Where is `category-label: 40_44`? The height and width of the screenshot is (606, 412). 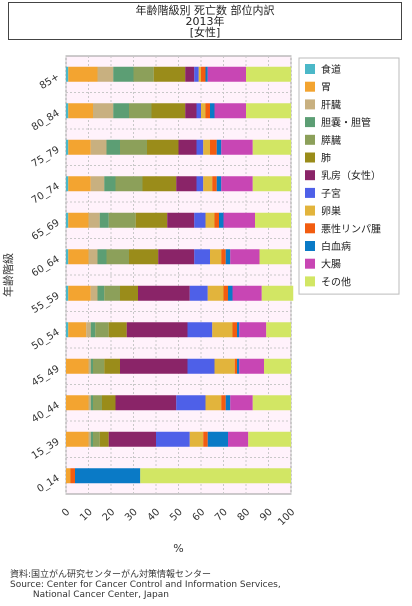 category-label: 40_44 is located at coordinates (46, 412).